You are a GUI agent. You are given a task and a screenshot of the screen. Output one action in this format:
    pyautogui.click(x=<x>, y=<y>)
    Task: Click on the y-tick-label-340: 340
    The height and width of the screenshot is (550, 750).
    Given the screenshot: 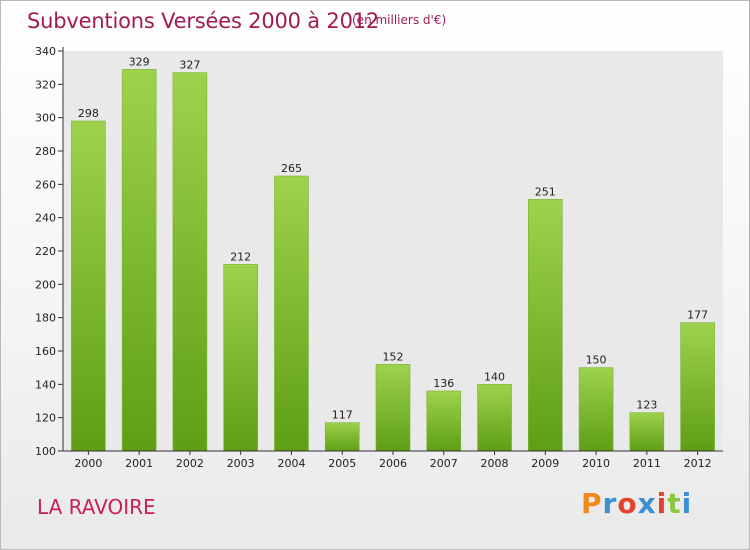 What is the action you would take?
    pyautogui.click(x=45, y=51)
    